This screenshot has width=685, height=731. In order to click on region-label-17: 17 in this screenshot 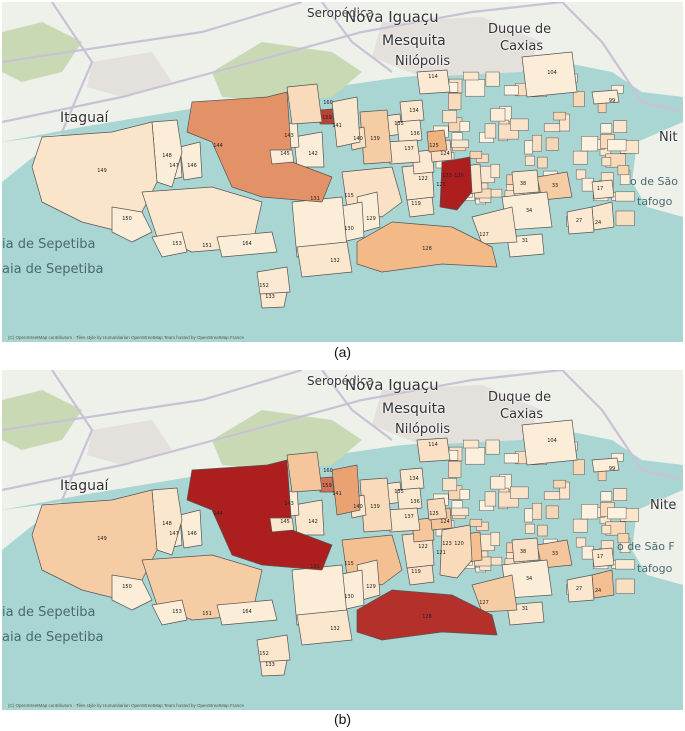, I will do `click(600, 557)`.